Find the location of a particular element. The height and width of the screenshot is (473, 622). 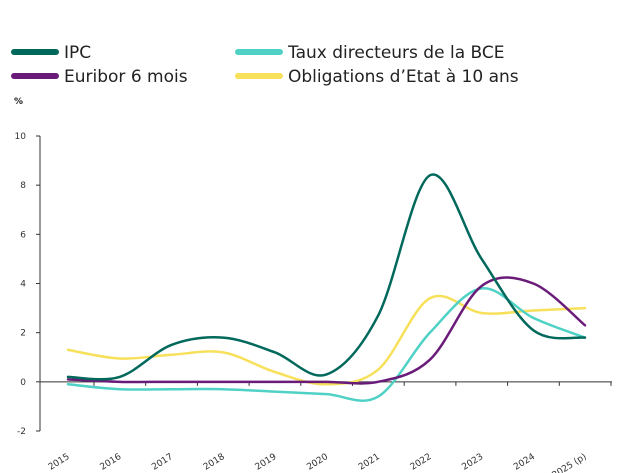

y-tick-label: 8 is located at coordinates (23, 186).